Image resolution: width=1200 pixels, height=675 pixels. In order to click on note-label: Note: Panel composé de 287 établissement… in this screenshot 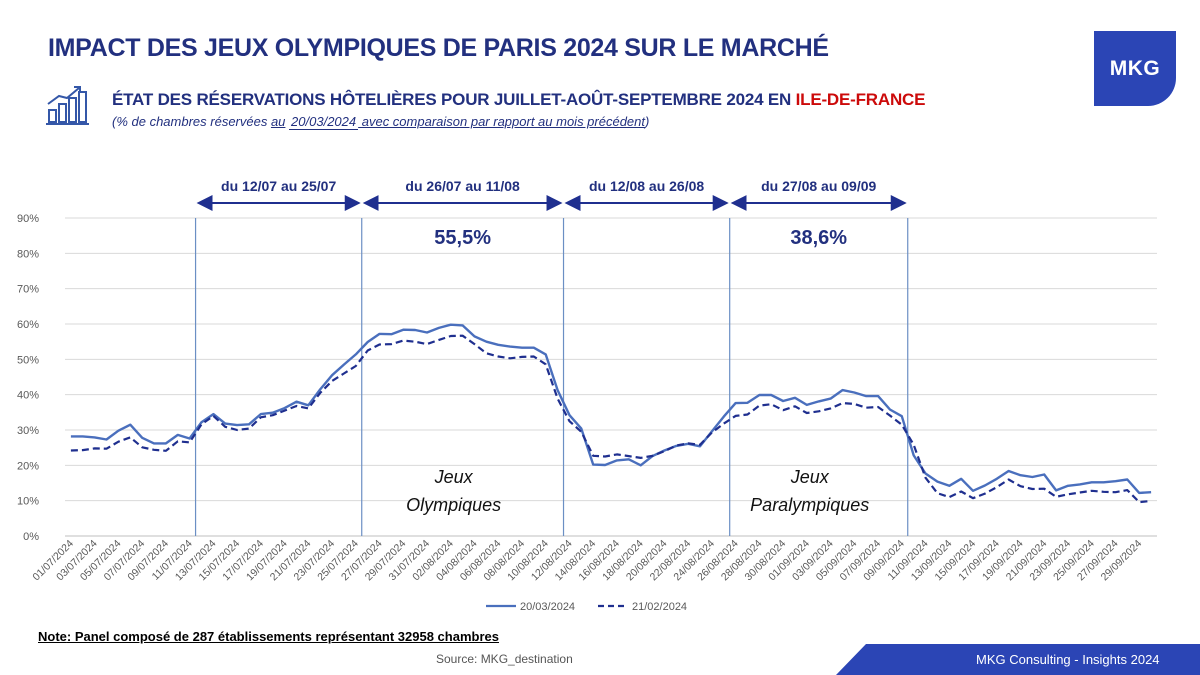, I will do `click(268, 636)`.